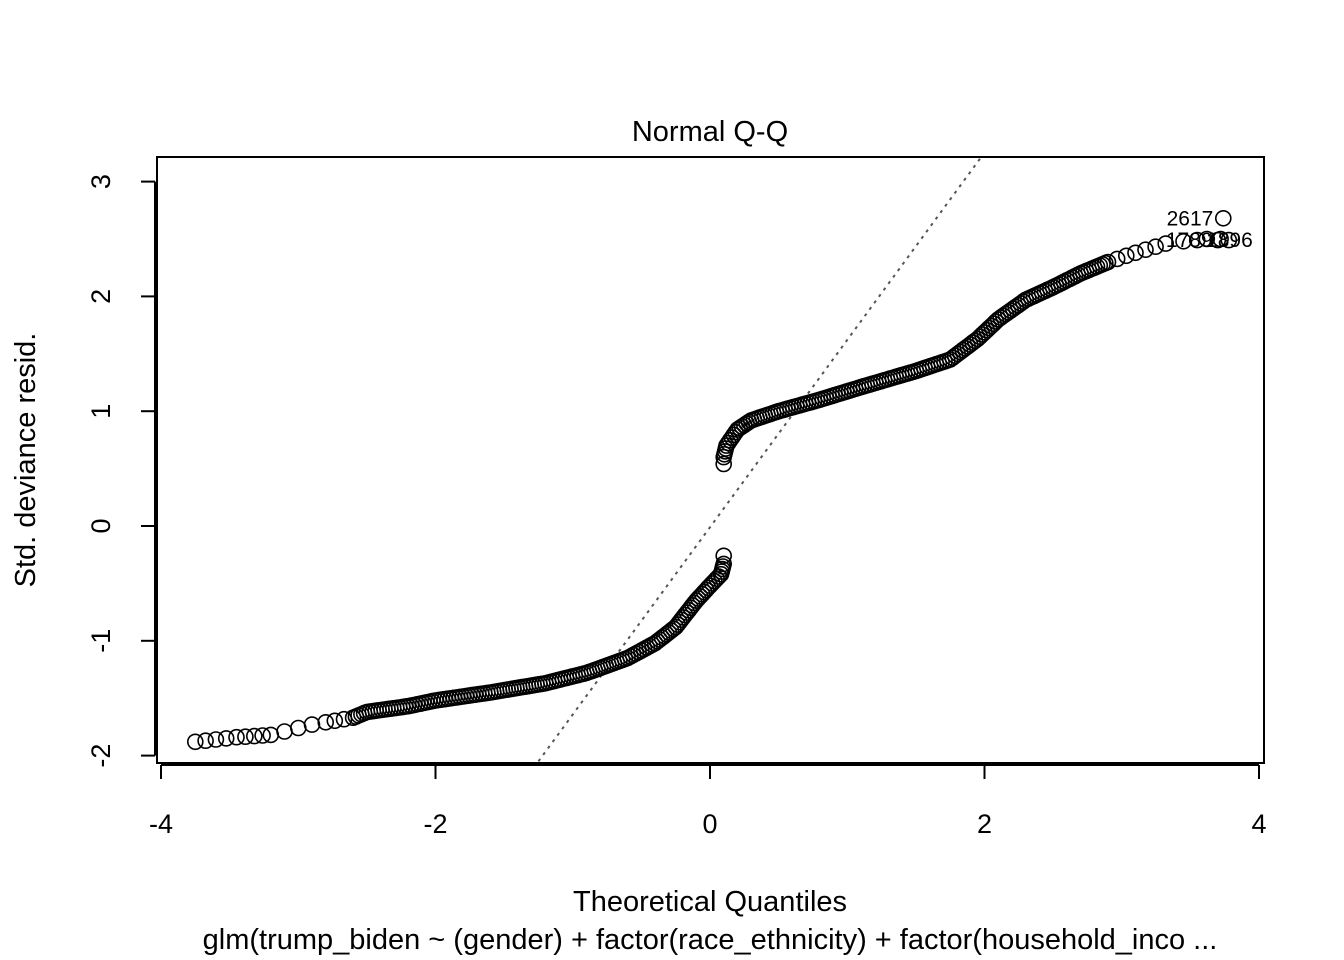  What do you see at coordinates (708, 801) in the screenshot?
I see `x-axis: -4 -2 0 2 4` at bounding box center [708, 801].